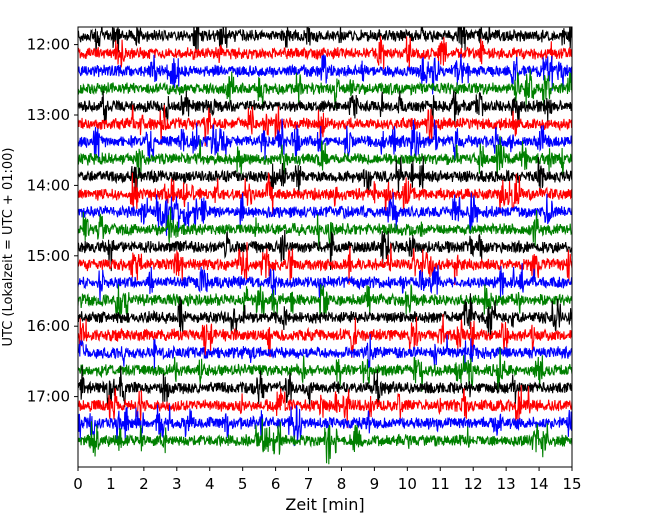  What do you see at coordinates (243, 484) in the screenshot?
I see `x-tick-label: 5` at bounding box center [243, 484].